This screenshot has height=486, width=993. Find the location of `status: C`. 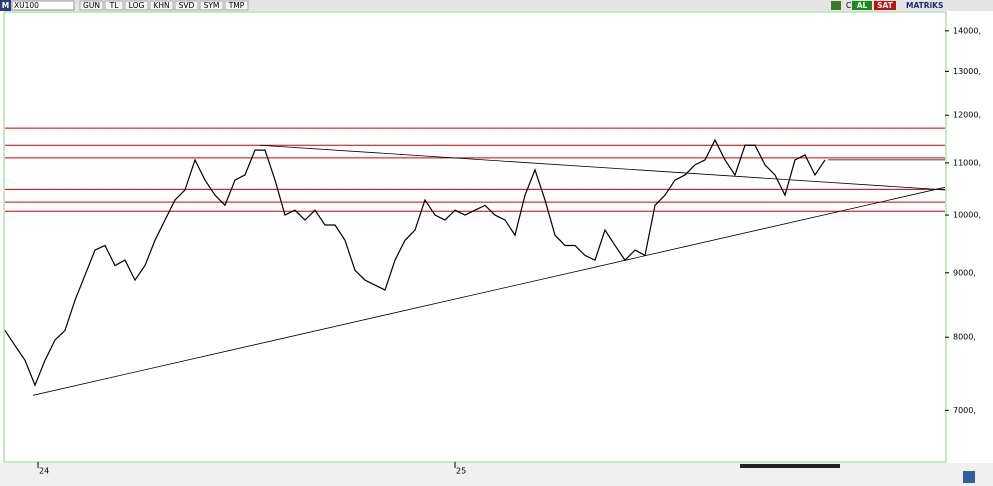

status: C is located at coordinates (848, 5).